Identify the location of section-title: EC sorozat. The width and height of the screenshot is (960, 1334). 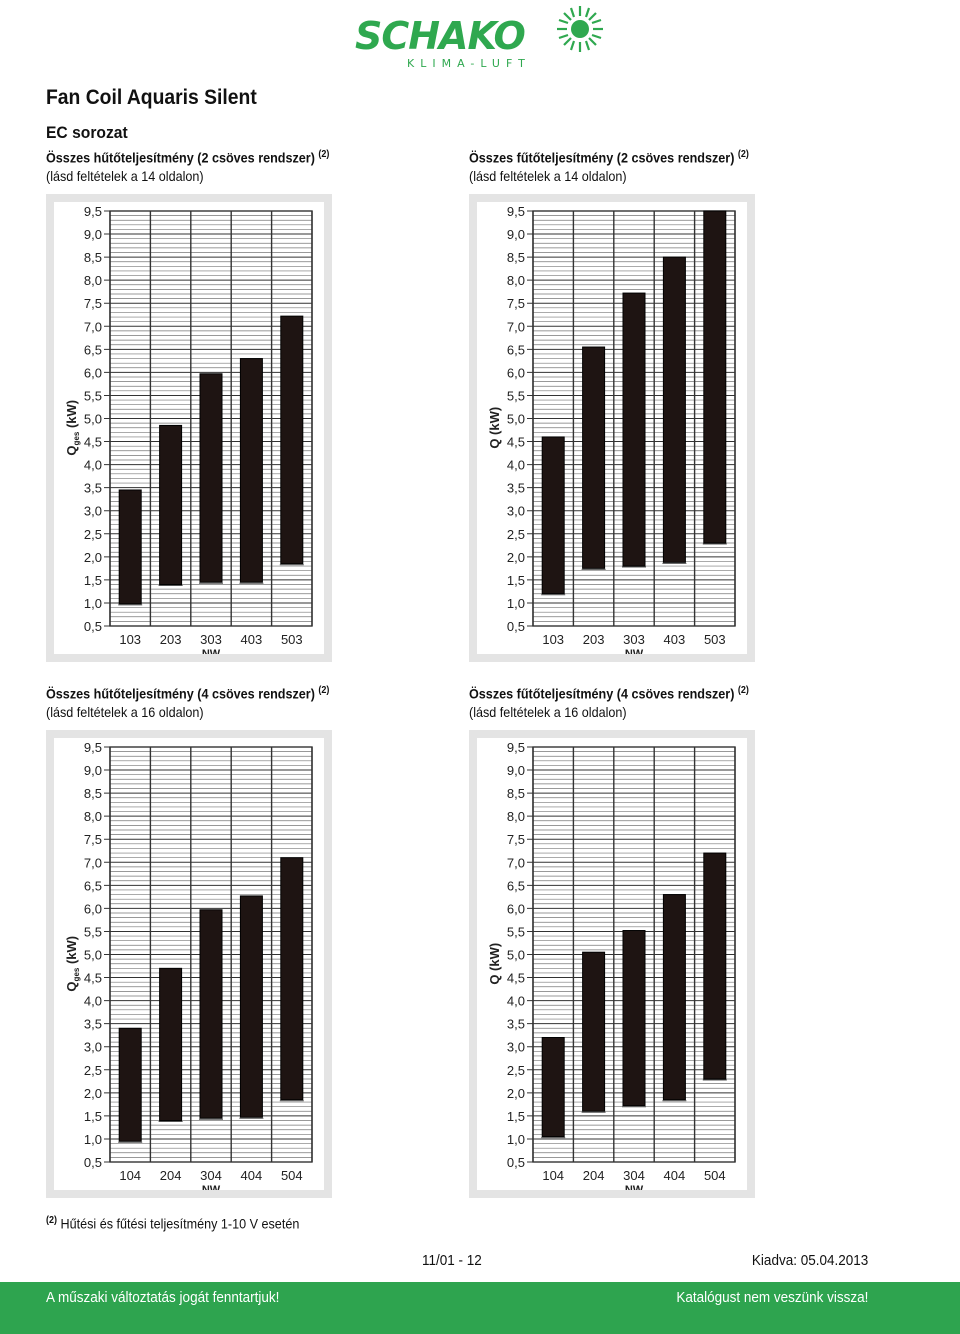
(87, 132).